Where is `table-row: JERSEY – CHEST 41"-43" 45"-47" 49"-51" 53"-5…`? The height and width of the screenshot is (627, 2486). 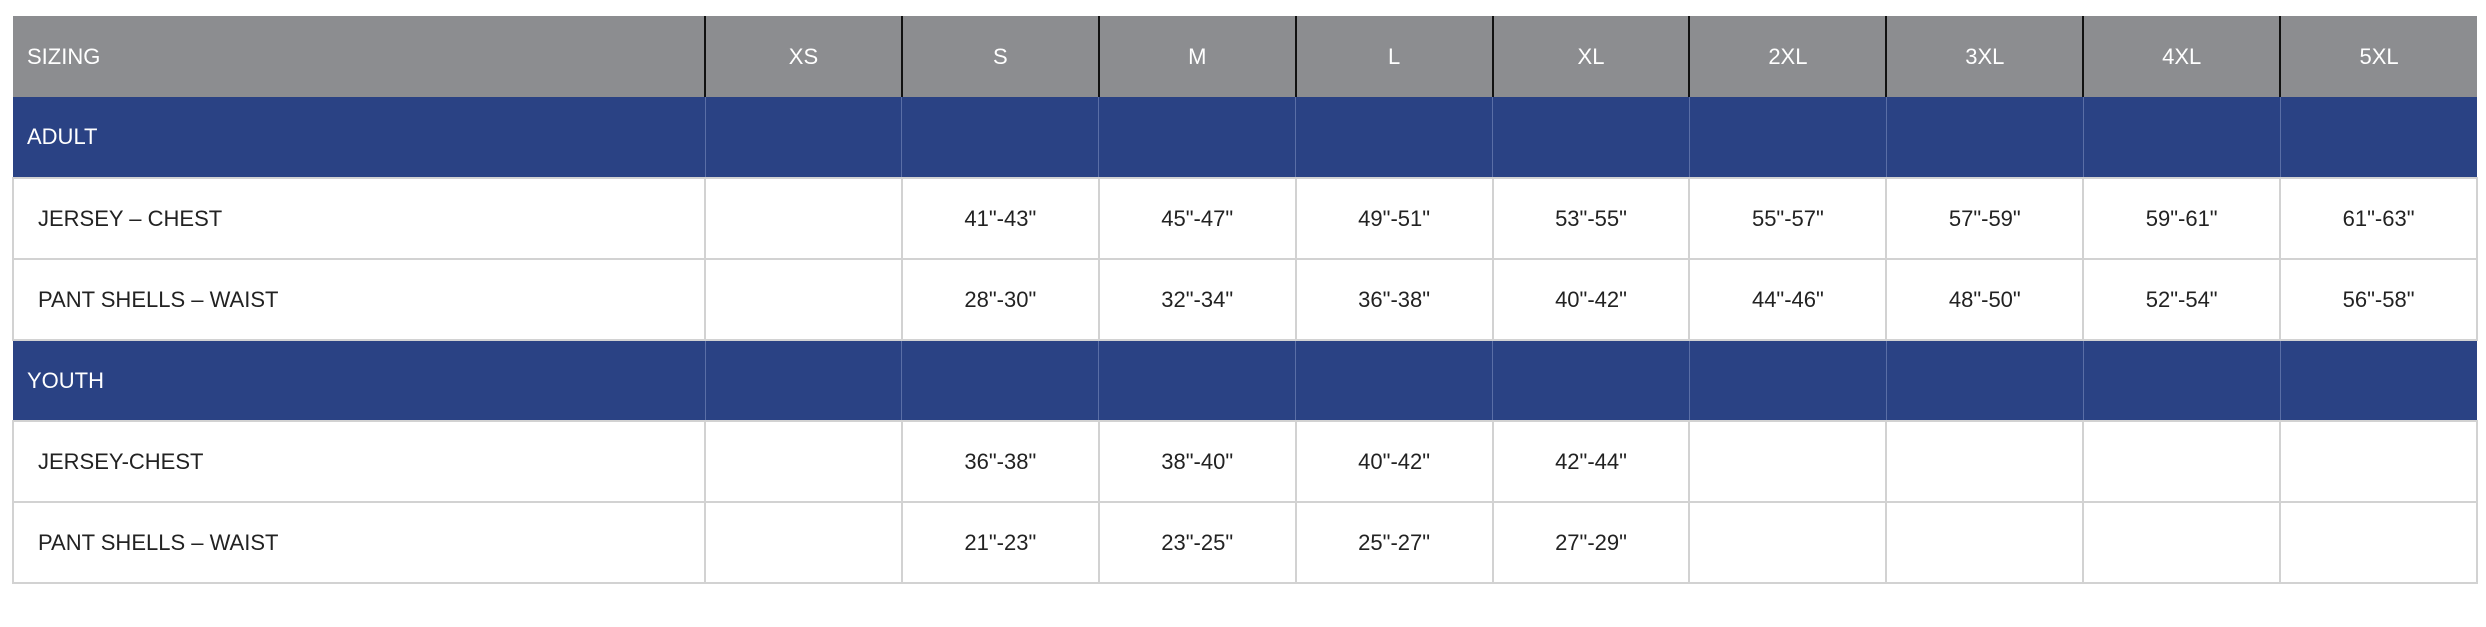
table-row: JERSEY – CHEST 41"-43" 45"-47" 49"-51" 53"-5… is located at coordinates (1245, 218).